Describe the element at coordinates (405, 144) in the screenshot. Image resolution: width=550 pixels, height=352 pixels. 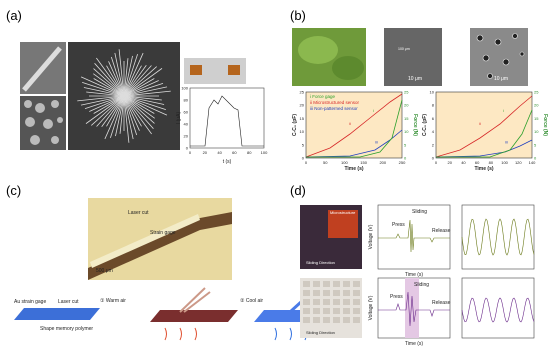
I see `y2-tick-label: 5` at that location.